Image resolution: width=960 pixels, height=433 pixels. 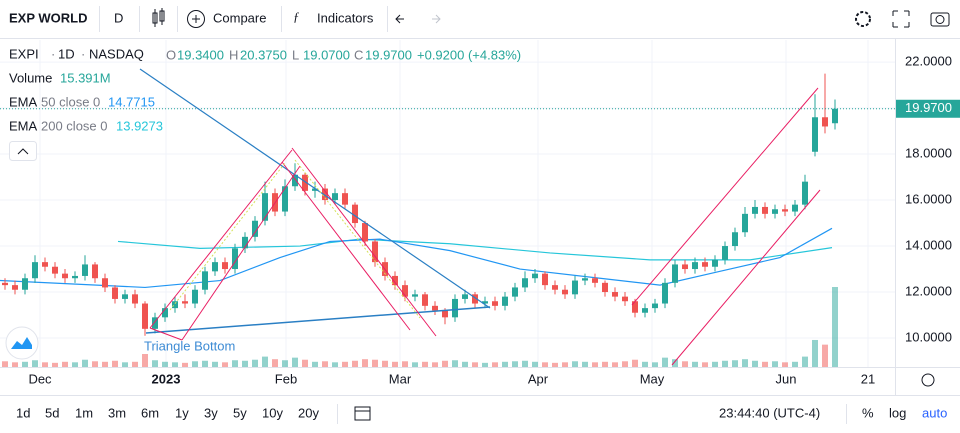 I want to click on range-button: 5d, so click(x=52, y=412).